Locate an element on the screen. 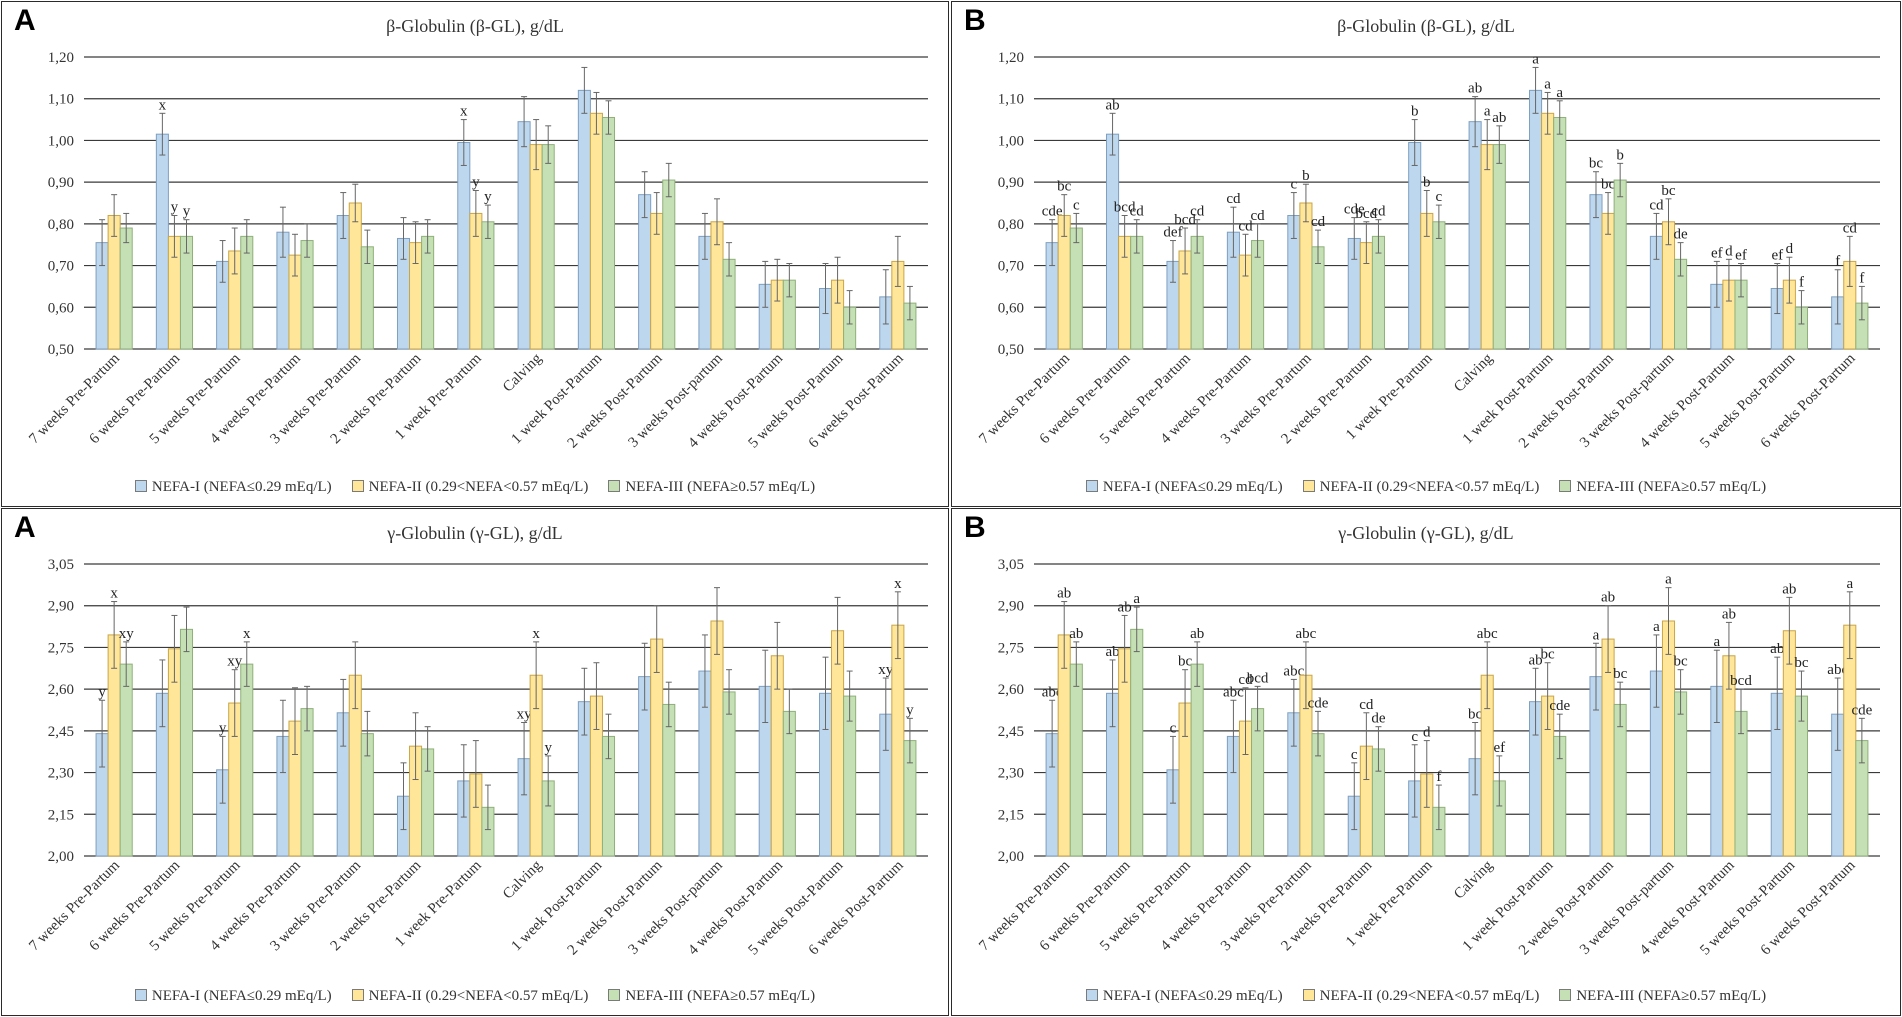 This screenshot has width=1902, height=1017. y-tick-label: 2,00 is located at coordinates (1011, 857).